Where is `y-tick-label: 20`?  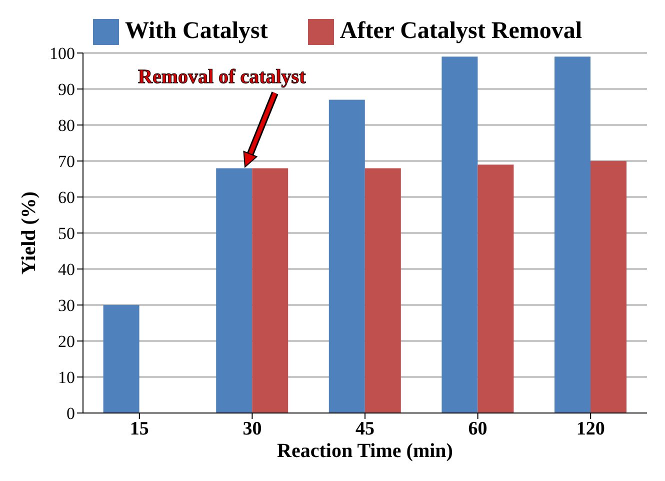
y-tick-label: 20 is located at coordinates (66, 342).